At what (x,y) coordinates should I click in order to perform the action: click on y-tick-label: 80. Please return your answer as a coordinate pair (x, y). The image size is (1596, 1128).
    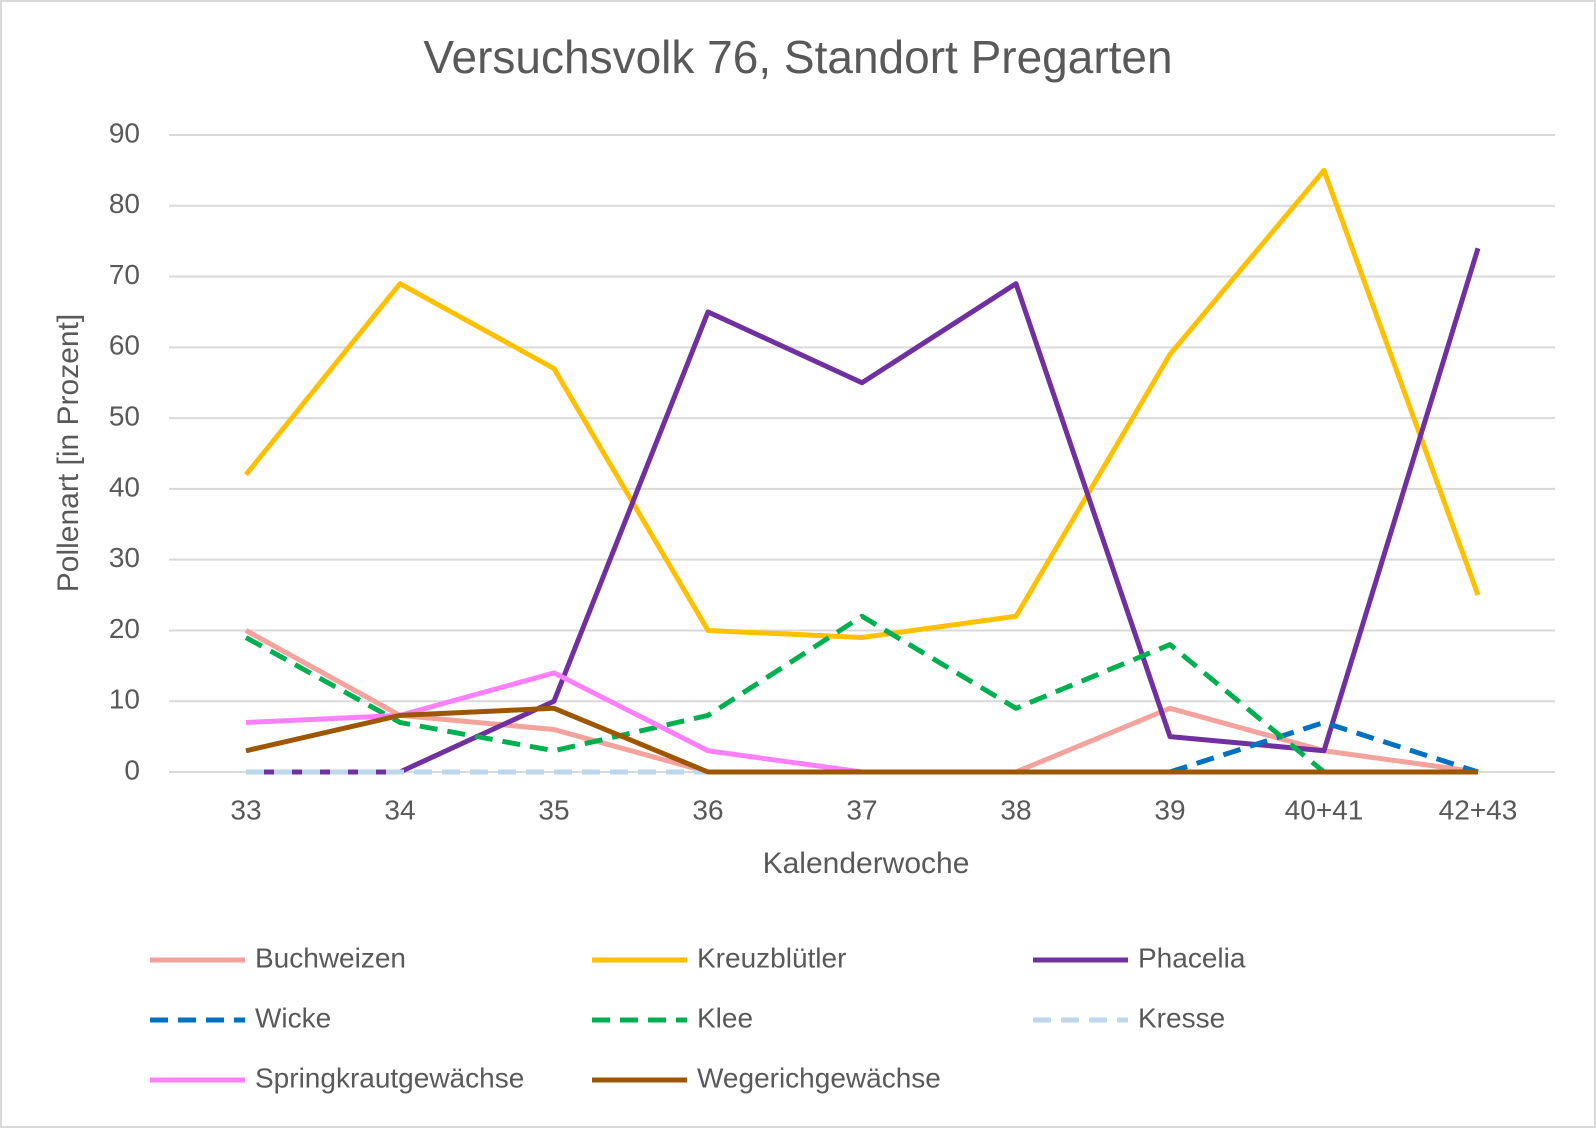
    Looking at the image, I should click on (124, 203).